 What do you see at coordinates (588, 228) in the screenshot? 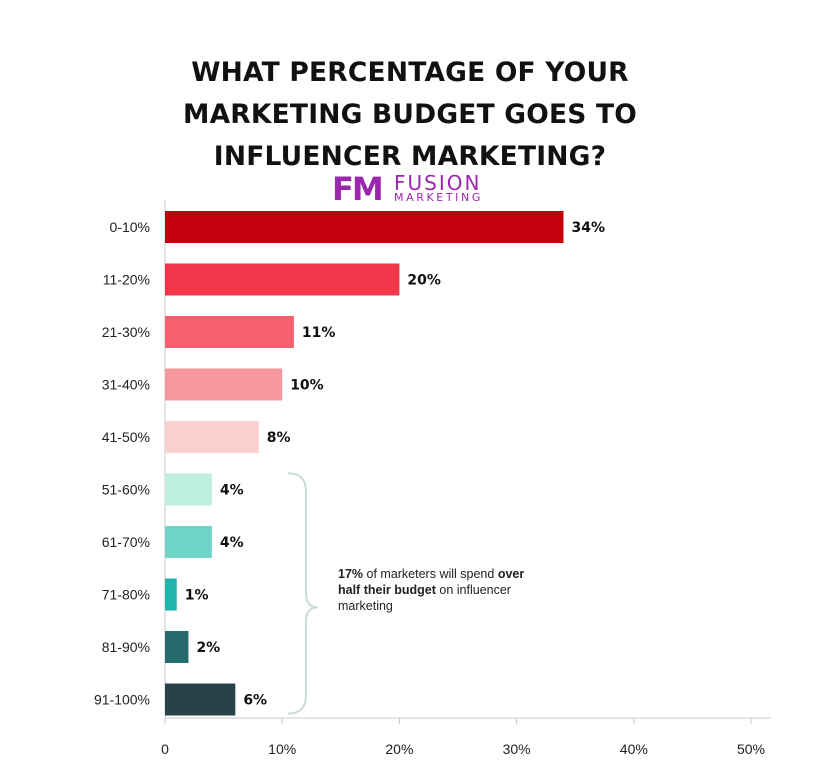
I see `data-label: 34%` at bounding box center [588, 228].